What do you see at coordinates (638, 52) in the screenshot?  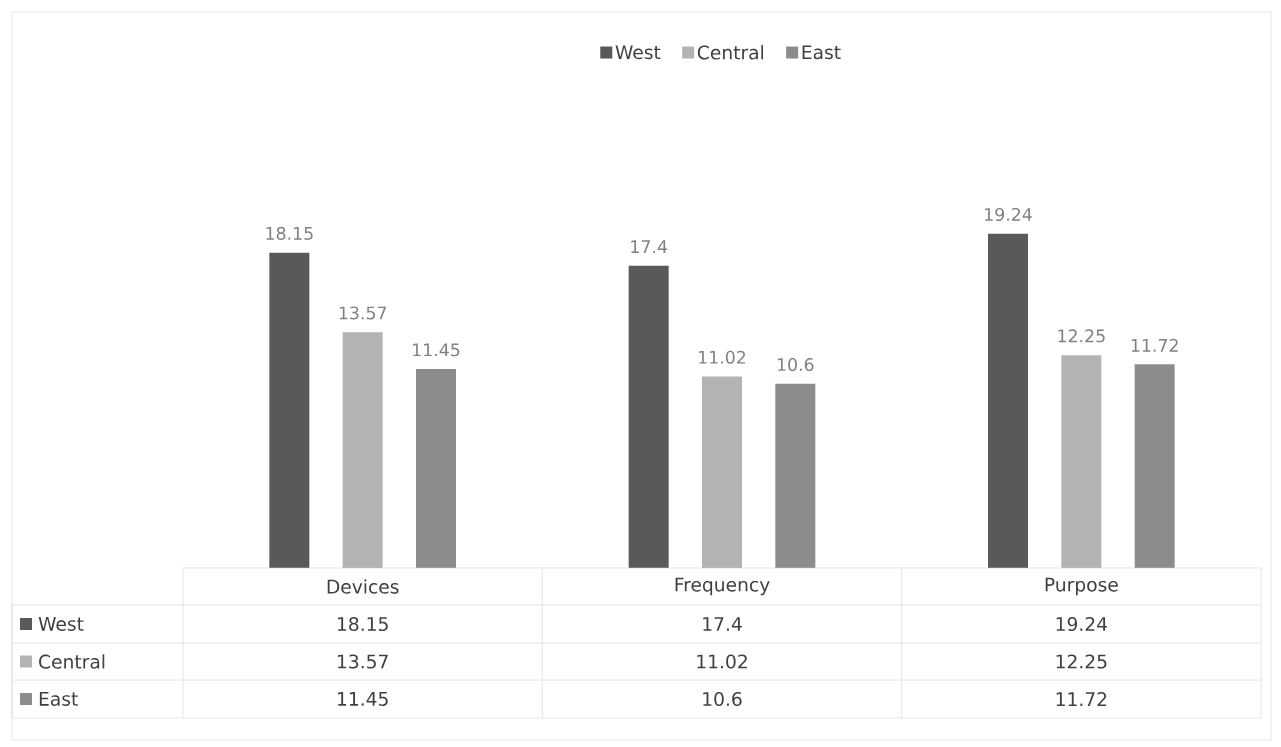 I see `legend-label: West` at bounding box center [638, 52].